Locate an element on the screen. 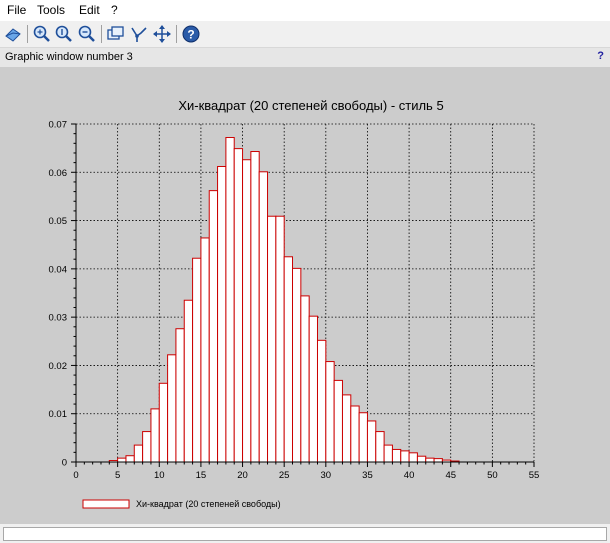 This screenshot has height=543, width=610. menu-file: File is located at coordinates (17, 10).